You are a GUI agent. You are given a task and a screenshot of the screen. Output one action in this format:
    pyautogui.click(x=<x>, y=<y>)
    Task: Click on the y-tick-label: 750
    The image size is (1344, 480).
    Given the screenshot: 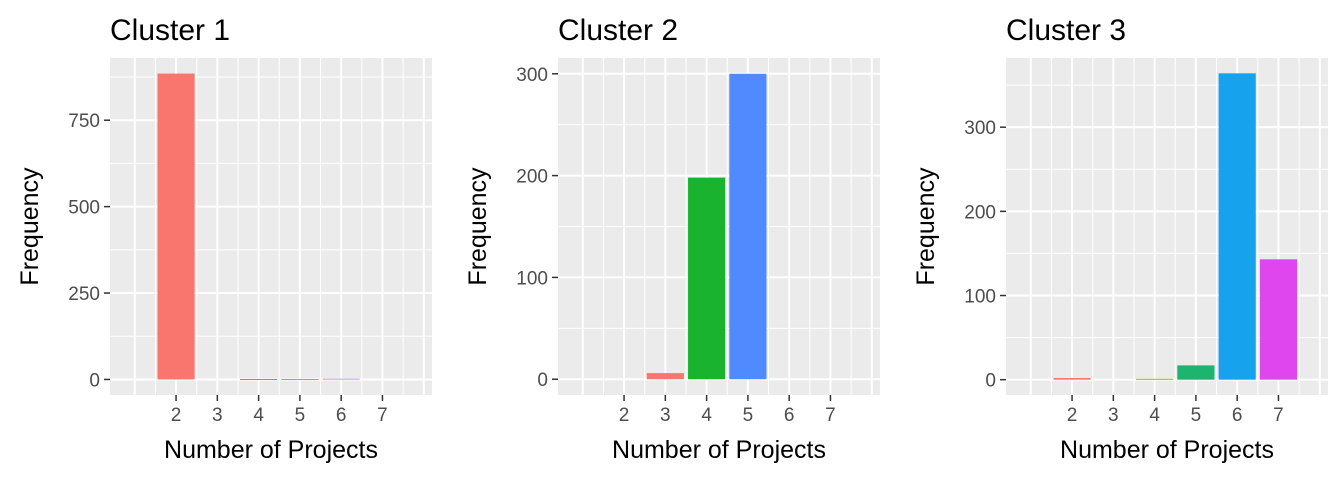 What is the action you would take?
    pyautogui.click(x=84, y=121)
    